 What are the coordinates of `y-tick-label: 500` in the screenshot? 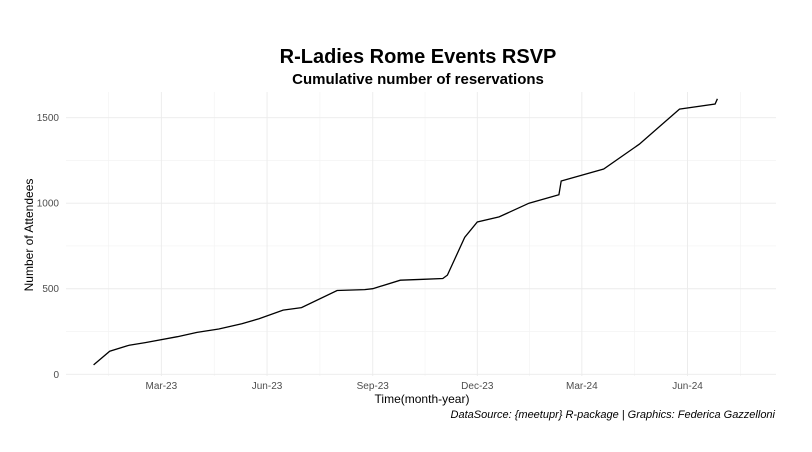 It's located at (50, 289).